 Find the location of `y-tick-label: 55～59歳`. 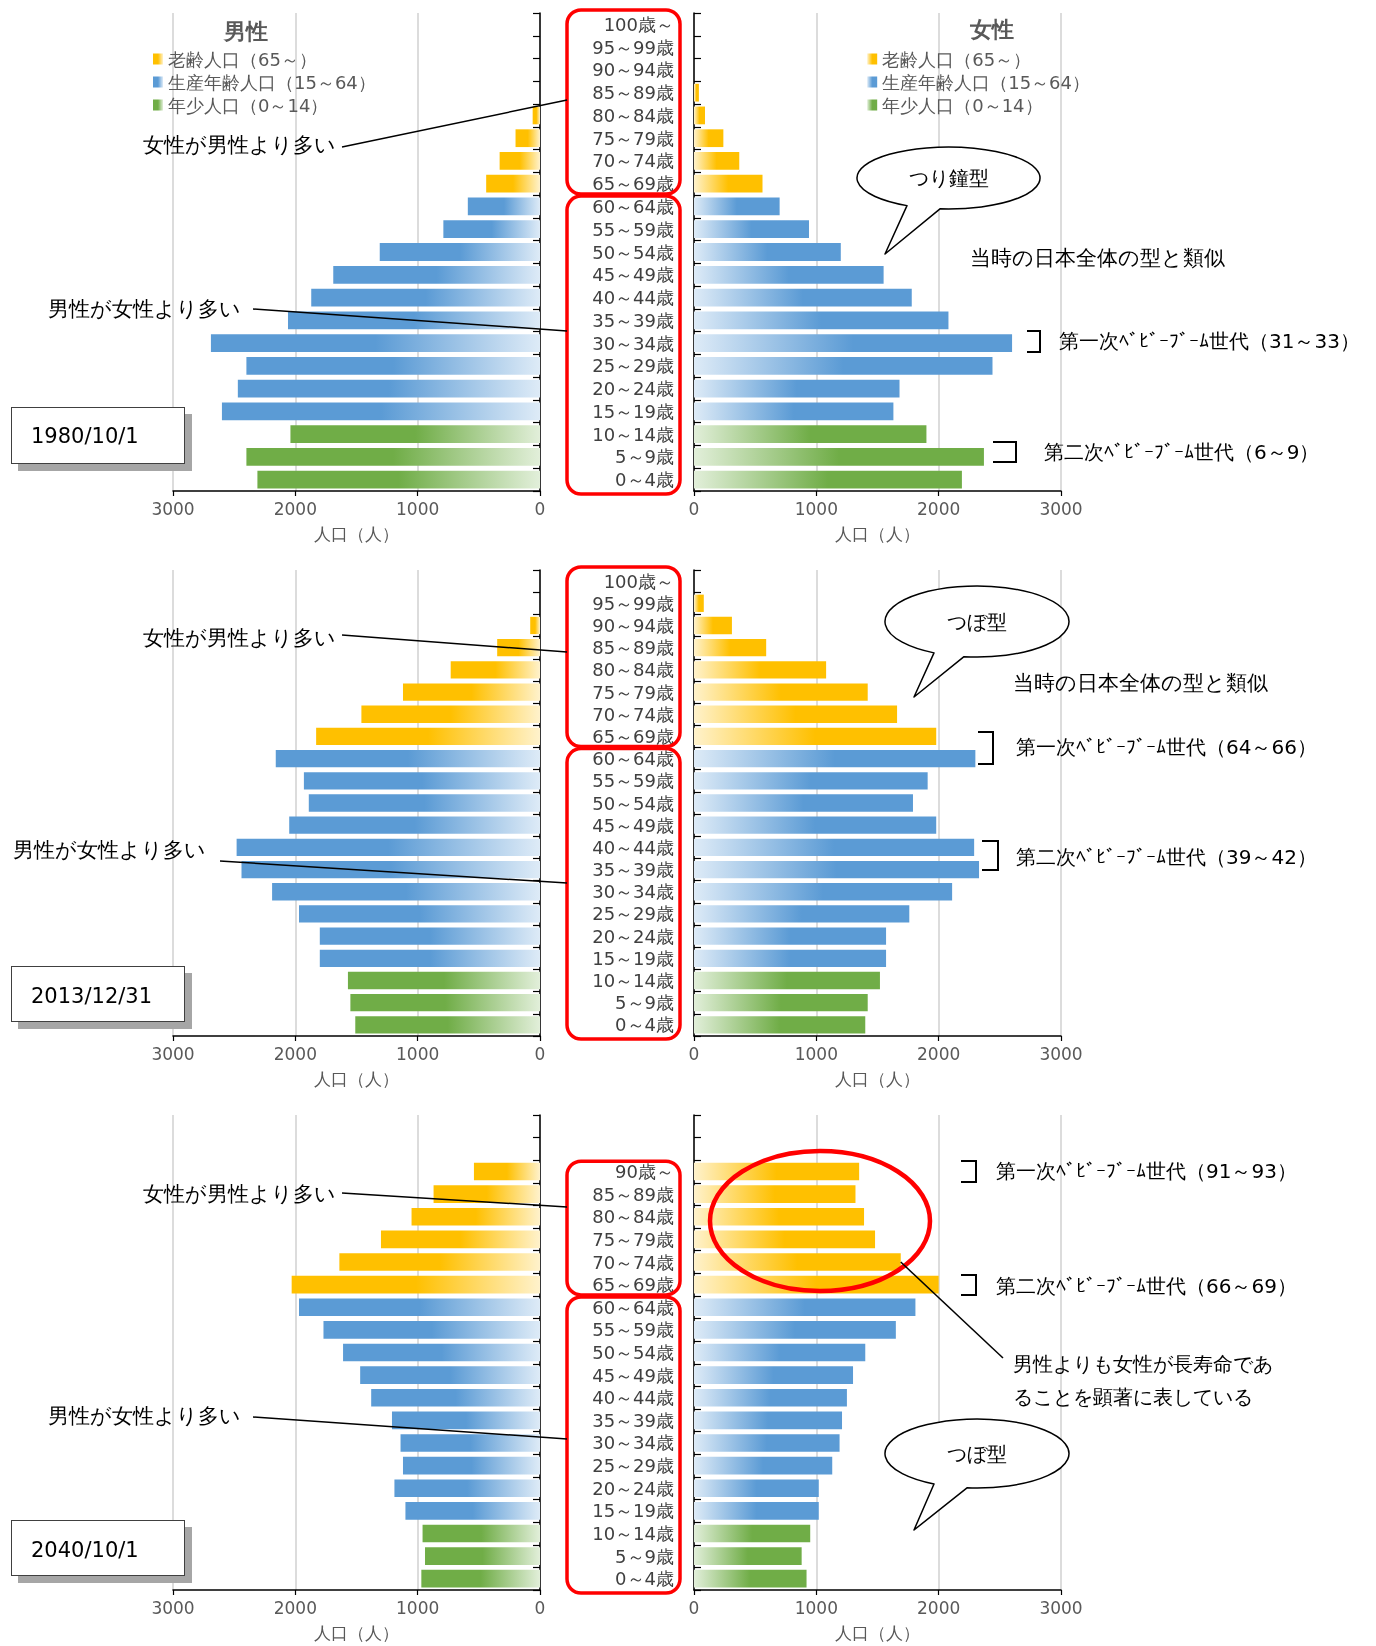

y-tick-label: 55～59歳 is located at coordinates (633, 229).